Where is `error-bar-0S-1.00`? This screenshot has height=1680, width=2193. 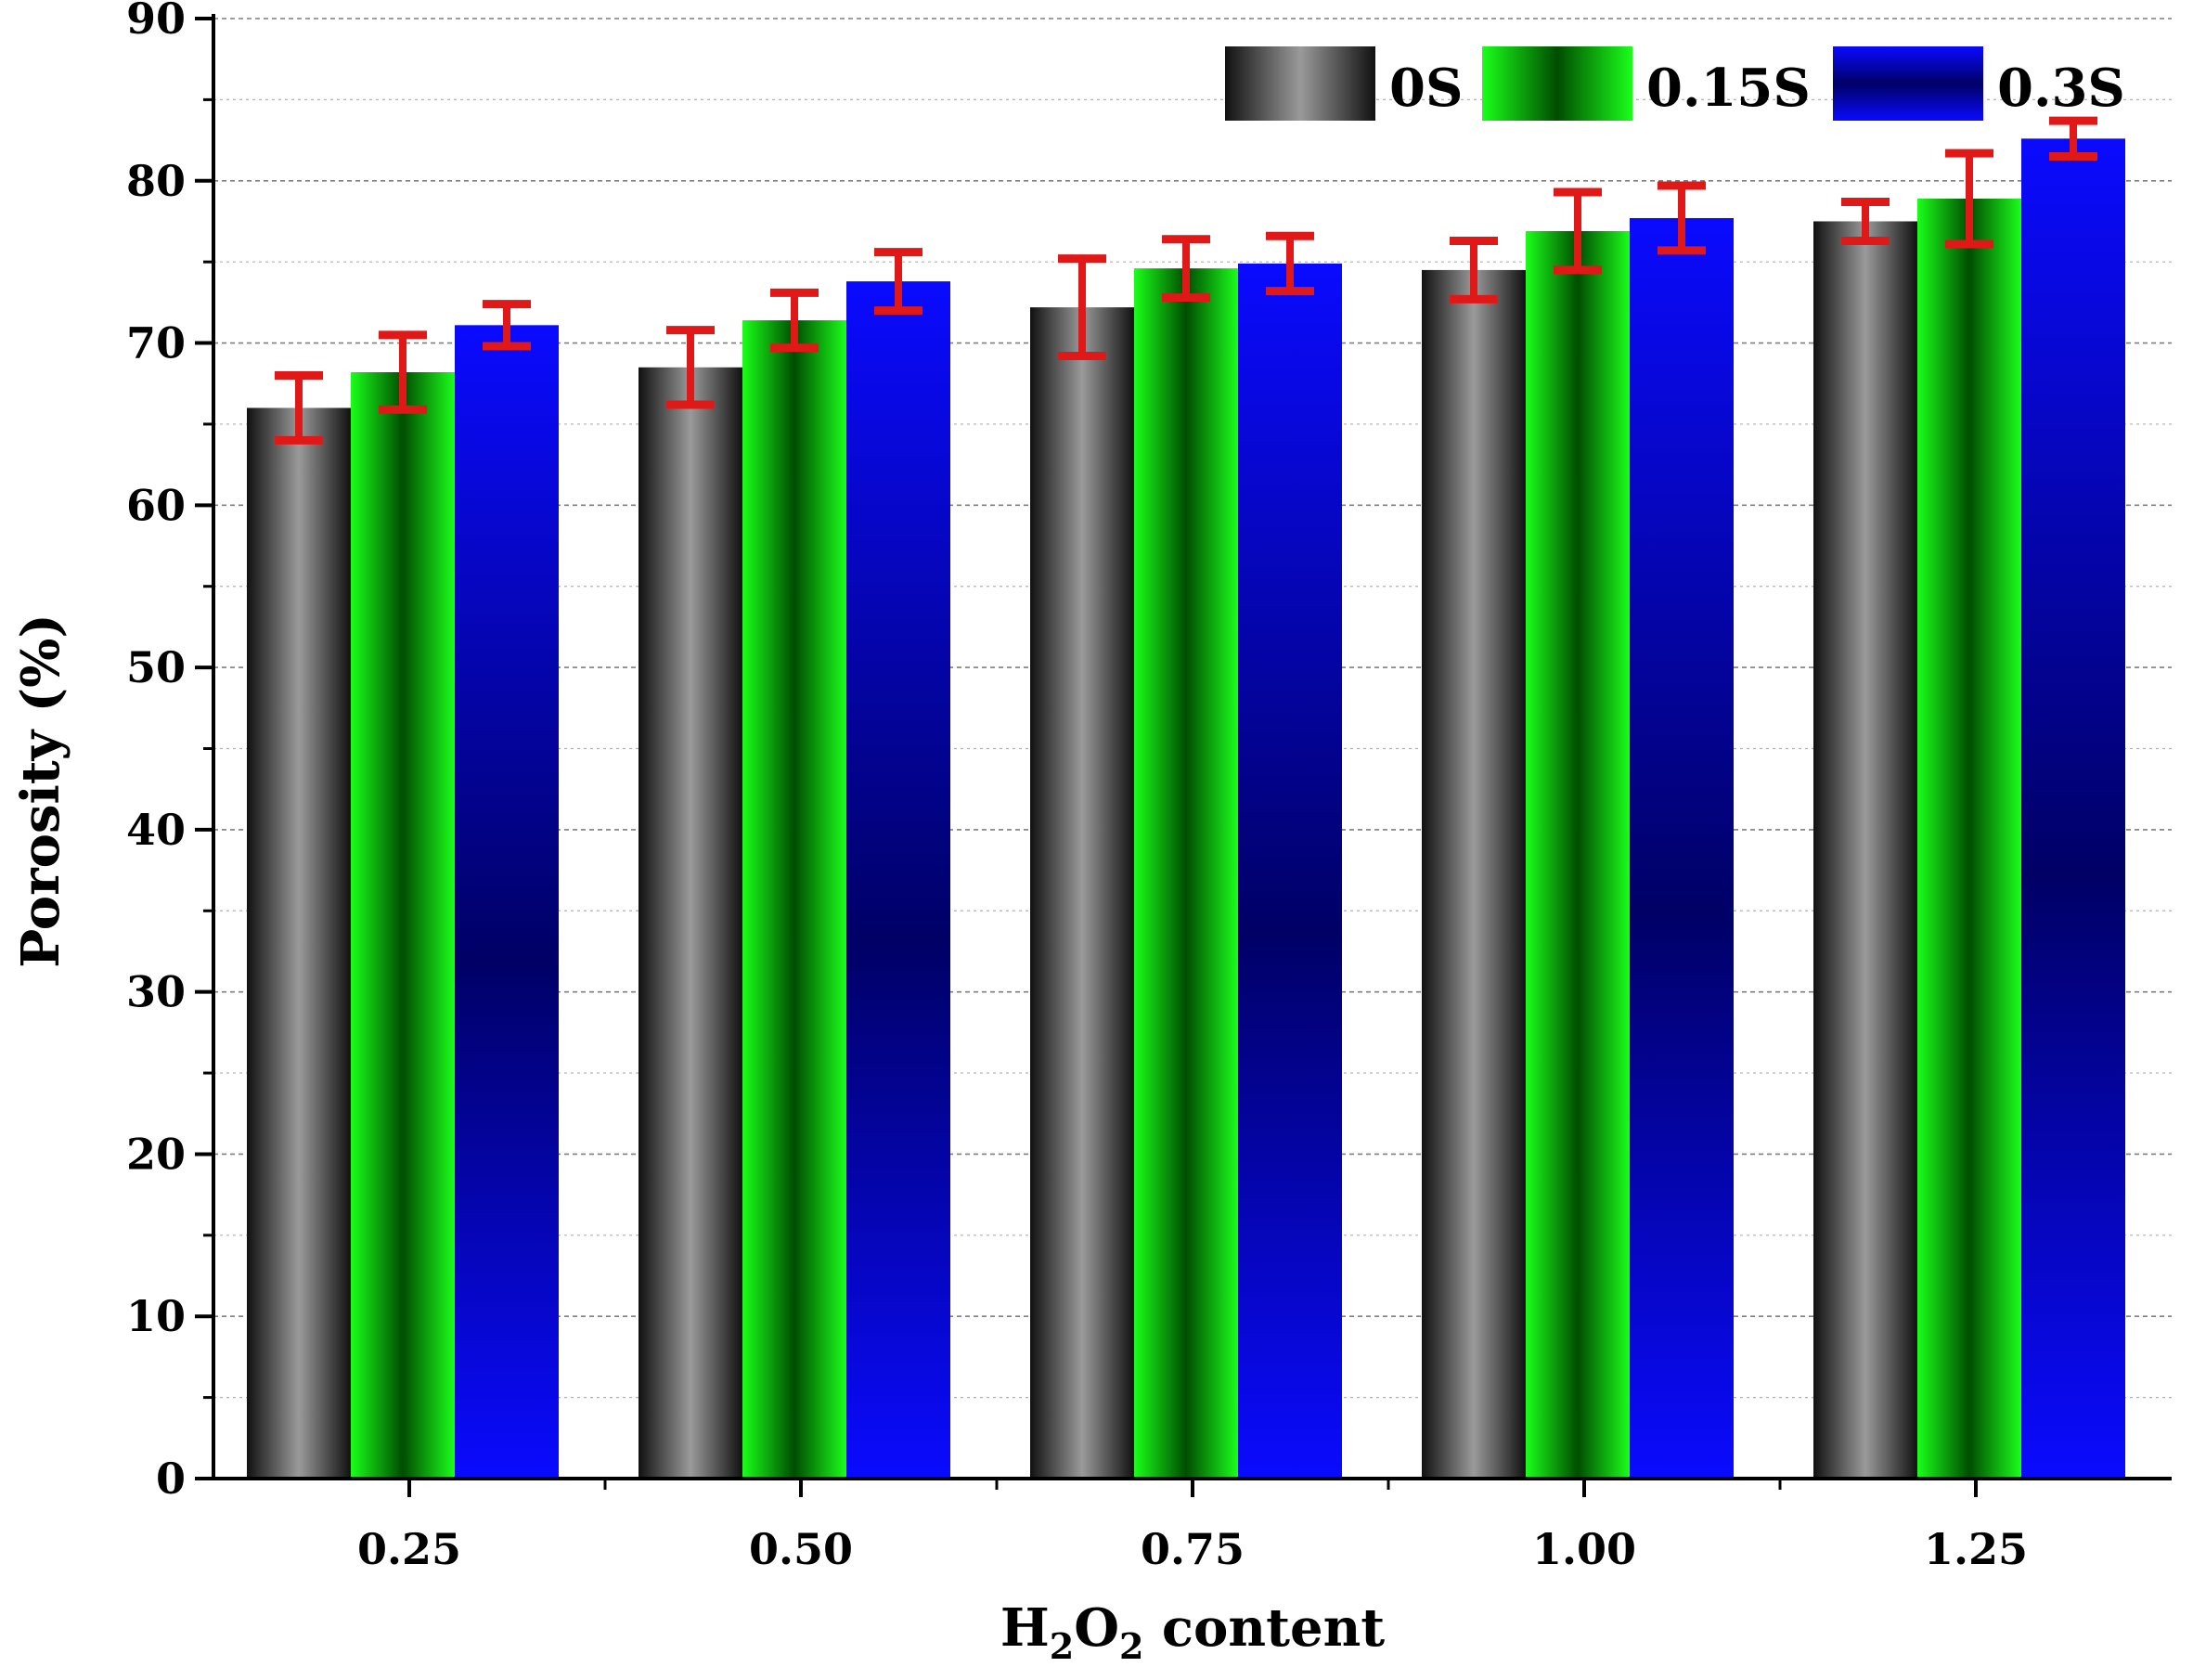
error-bar-0S-1.00 is located at coordinates (1474, 270).